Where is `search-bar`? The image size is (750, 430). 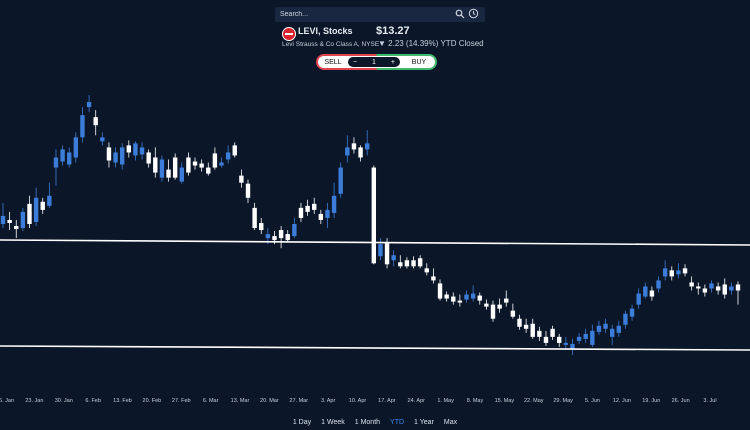 search-bar is located at coordinates (380, 14).